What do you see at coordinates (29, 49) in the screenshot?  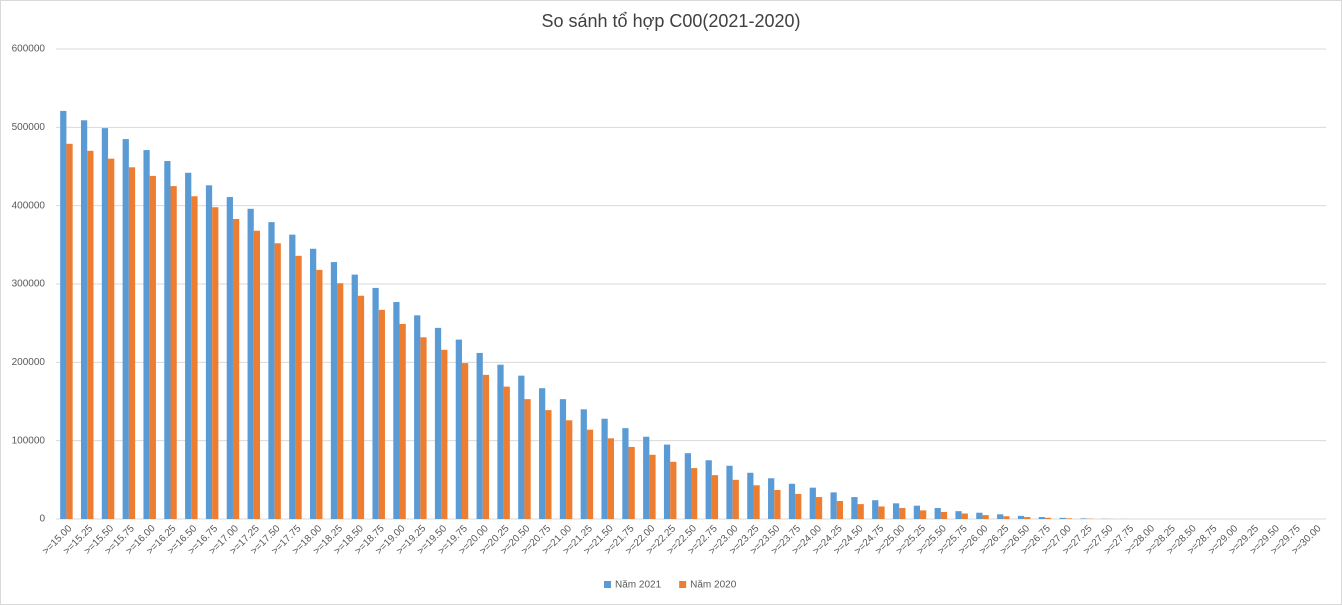 I see `y-tick-label: 600000` at bounding box center [29, 49].